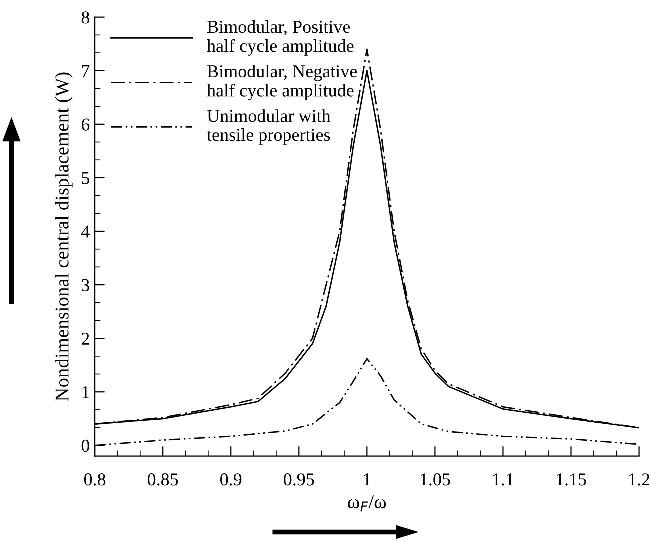  Describe the element at coordinates (86, 285) in the screenshot. I see `y-tick-label: 3` at that location.